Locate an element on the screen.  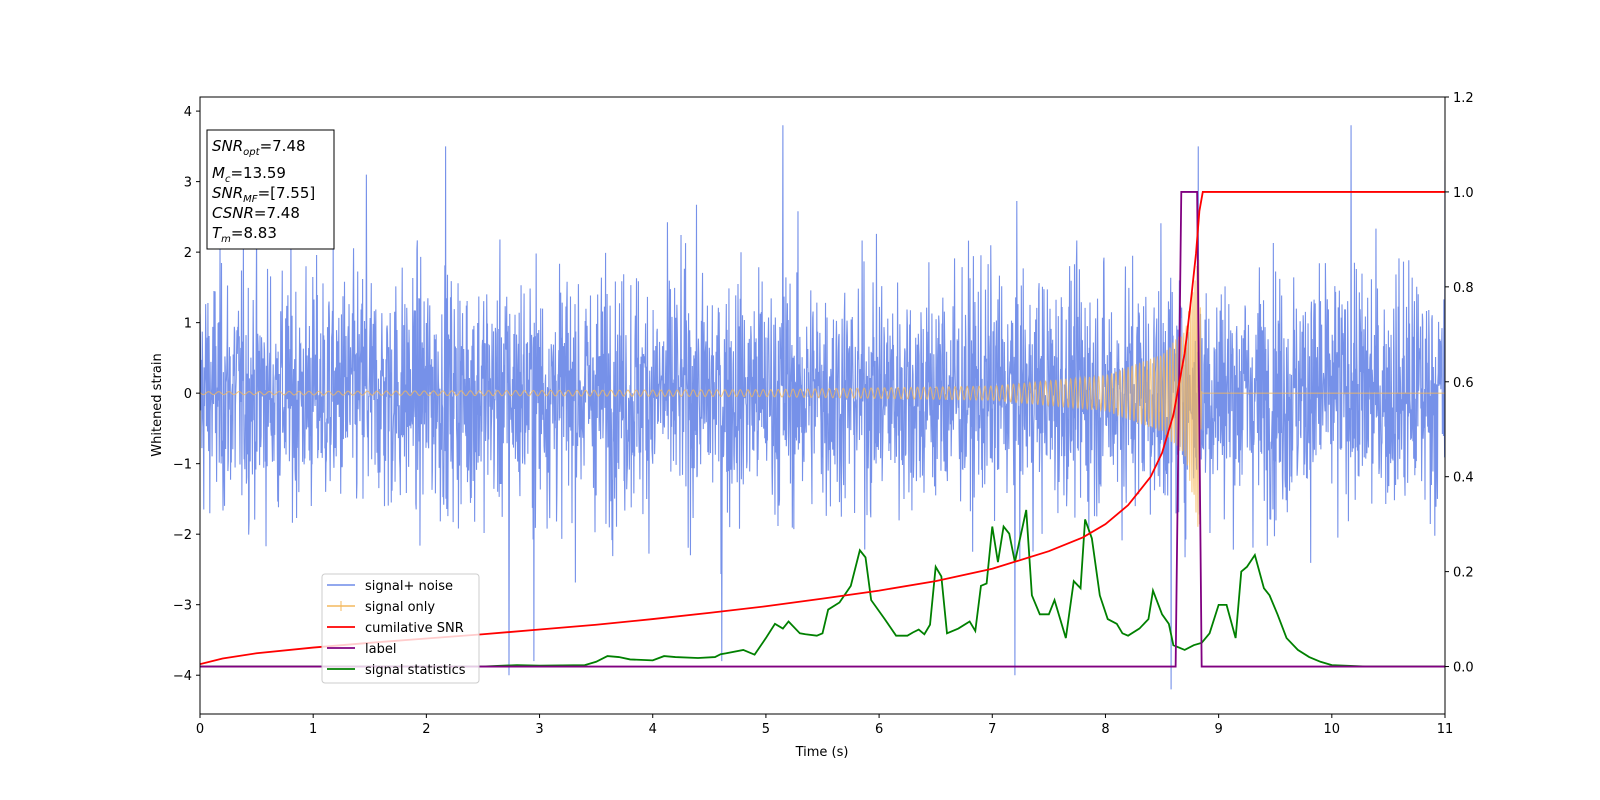
x-tick-label: 6 is located at coordinates (879, 729).